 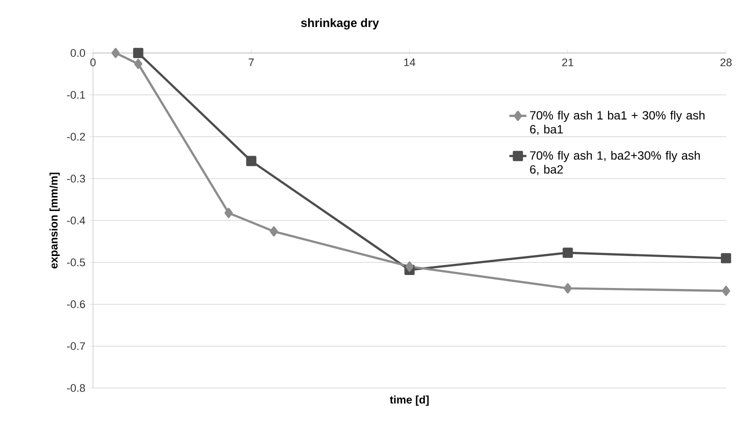 I want to click on legend-label: 70% fly ash 1, ba2+30% fly ash 6, ba2, so click(x=615, y=163).